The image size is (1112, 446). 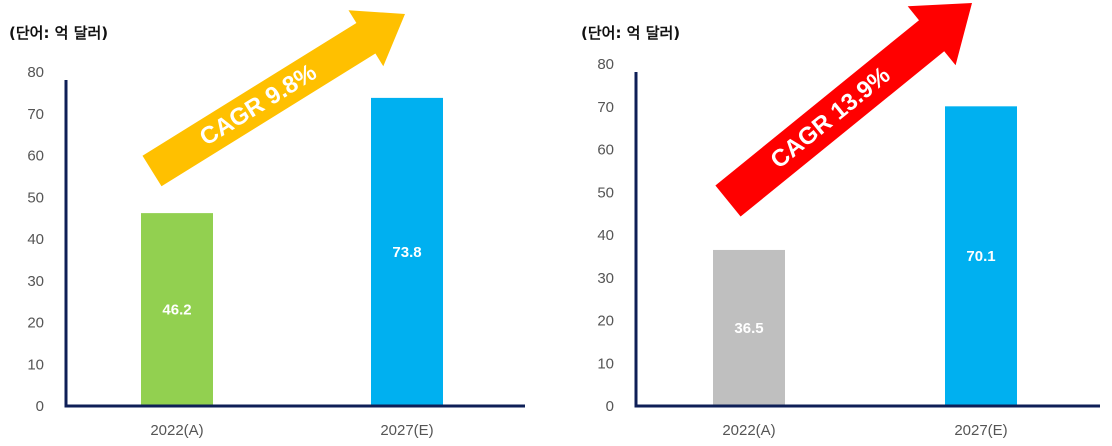 I want to click on left-y-tick-label: 30, so click(x=35, y=281).